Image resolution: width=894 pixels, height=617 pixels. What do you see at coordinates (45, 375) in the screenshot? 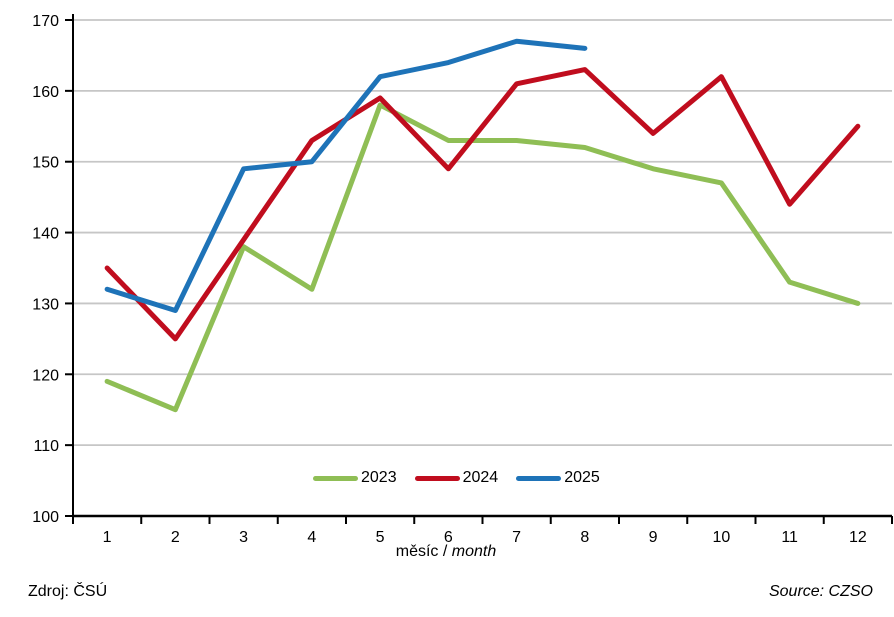
I see `y-tick-label-120: 120` at bounding box center [45, 375].